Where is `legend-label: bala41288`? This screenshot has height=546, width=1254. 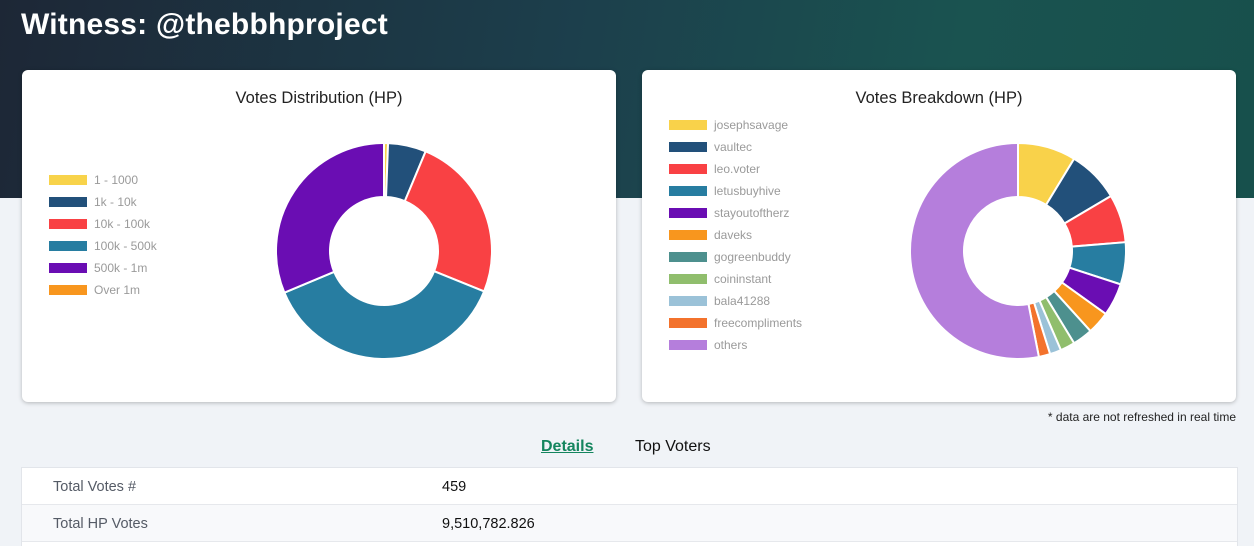 legend-label: bala41288 is located at coordinates (742, 301).